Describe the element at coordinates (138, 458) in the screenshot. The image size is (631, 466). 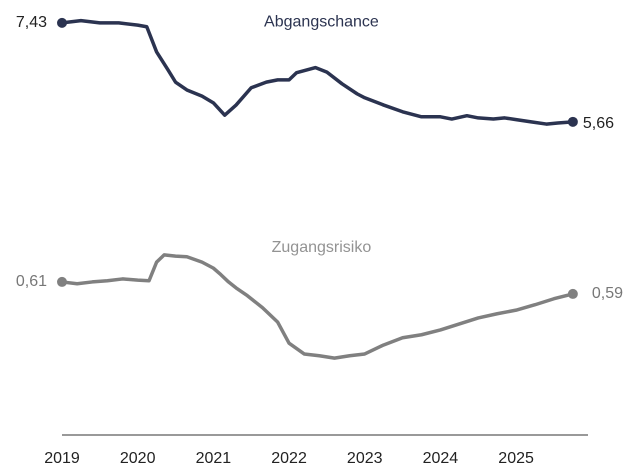
I see `x-tick-label: 2020` at that location.